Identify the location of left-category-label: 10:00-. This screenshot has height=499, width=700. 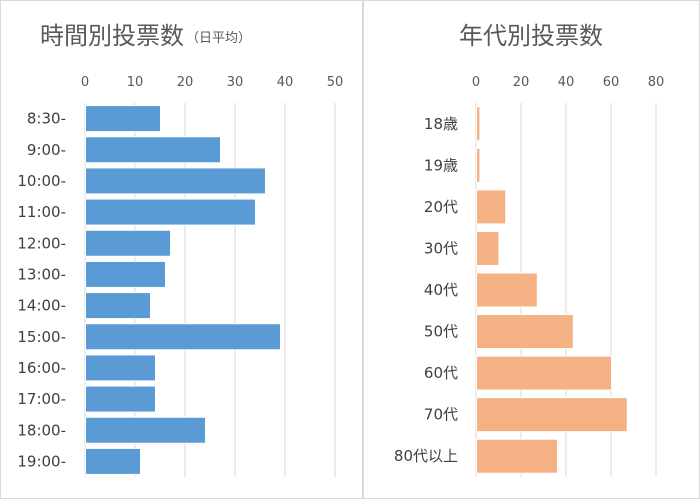
(41, 181).